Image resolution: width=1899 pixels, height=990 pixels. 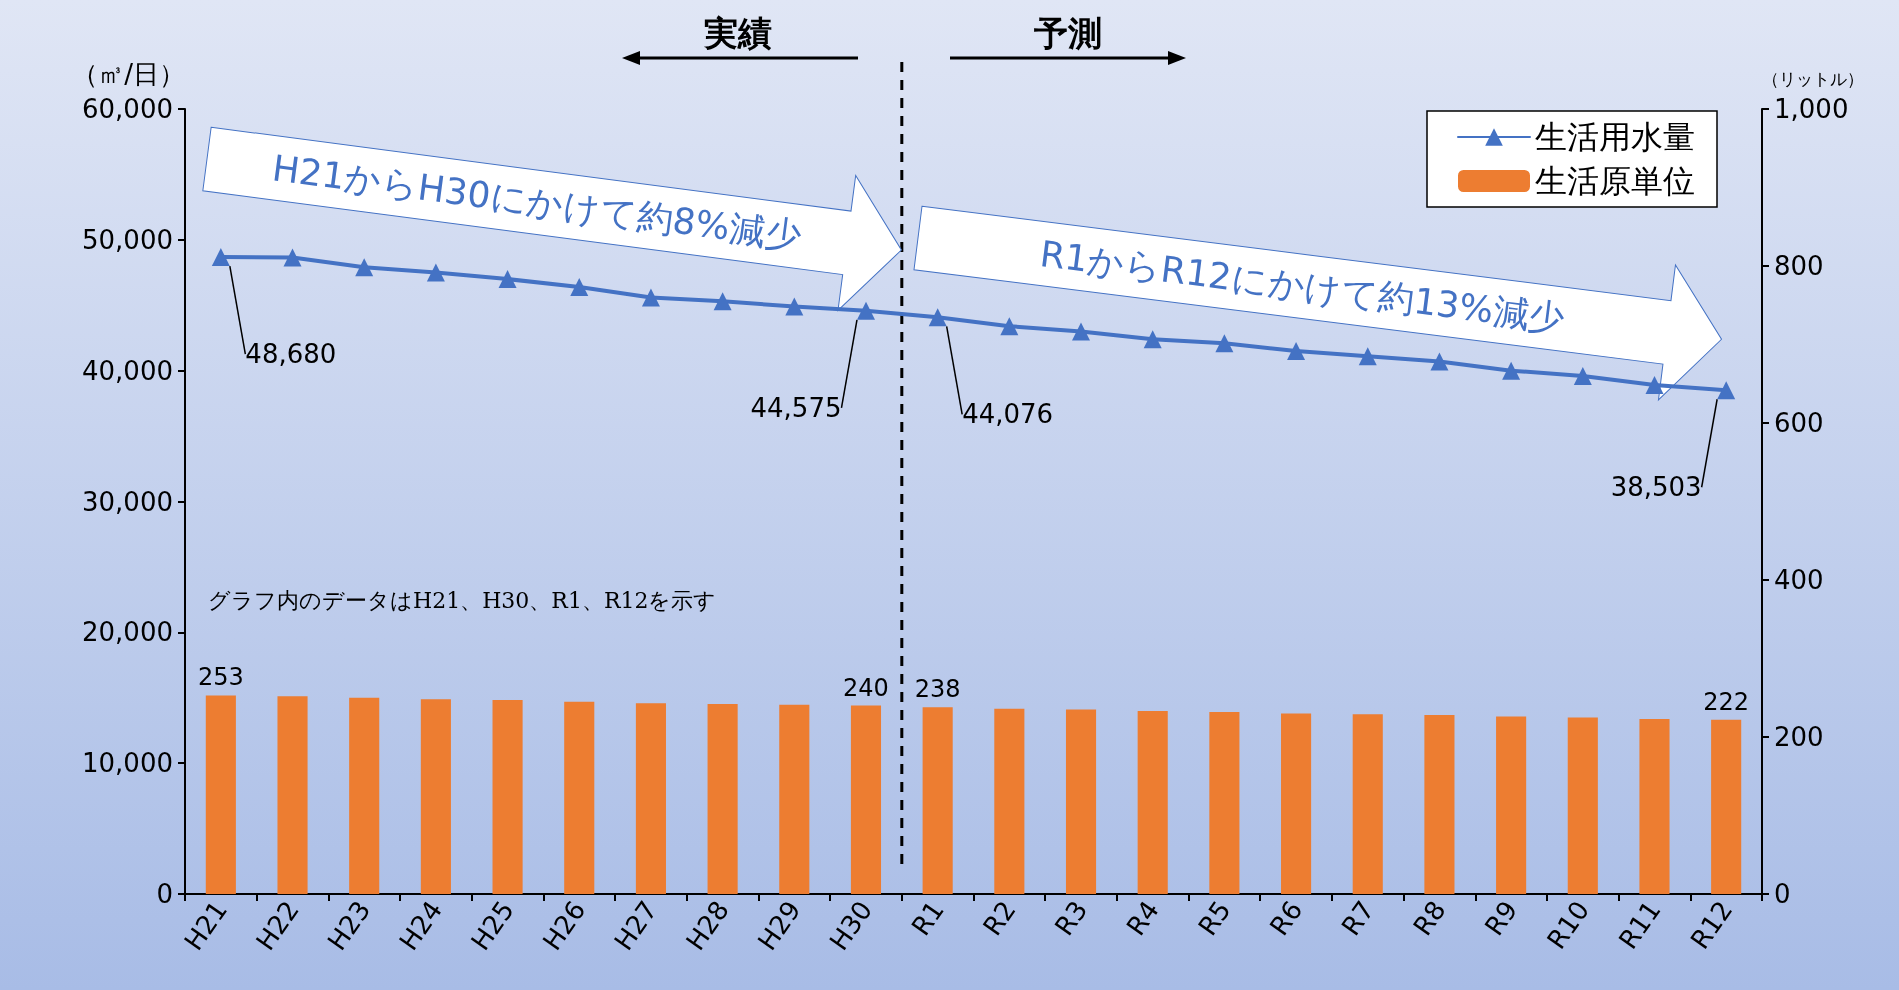 I want to click on annotation: R1からR12にかけて約13%減少, so click(x=1302, y=286).